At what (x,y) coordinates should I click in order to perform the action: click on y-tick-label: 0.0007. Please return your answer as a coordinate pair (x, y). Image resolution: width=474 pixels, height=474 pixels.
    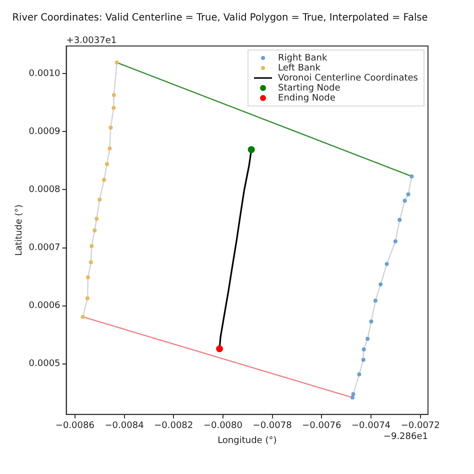
    Looking at the image, I should click on (44, 248).